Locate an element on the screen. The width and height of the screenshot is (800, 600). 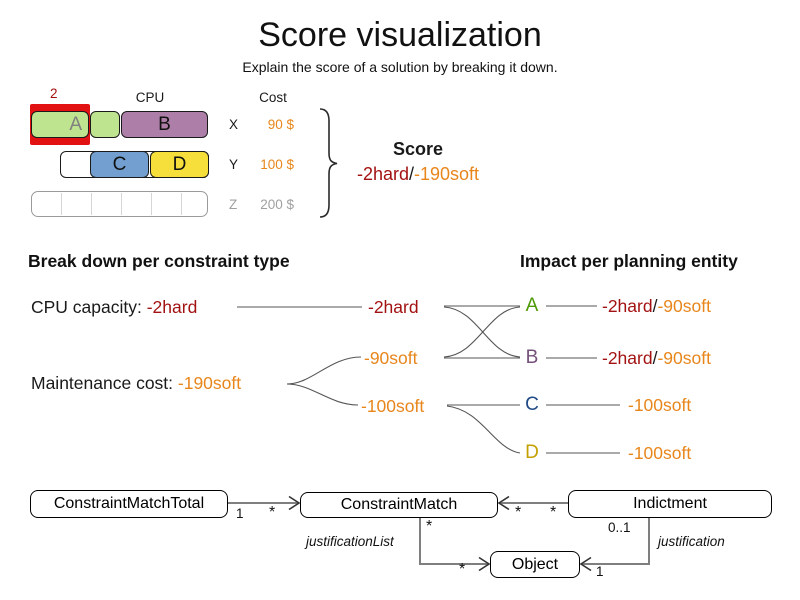
machine-z-cost: 200 $ is located at coordinates (277, 204).